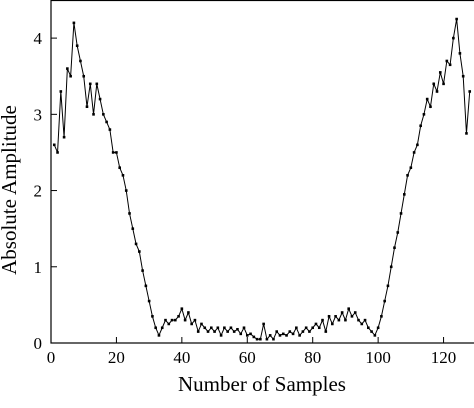  I want to click on y-tick-label: 4, so click(38, 38).